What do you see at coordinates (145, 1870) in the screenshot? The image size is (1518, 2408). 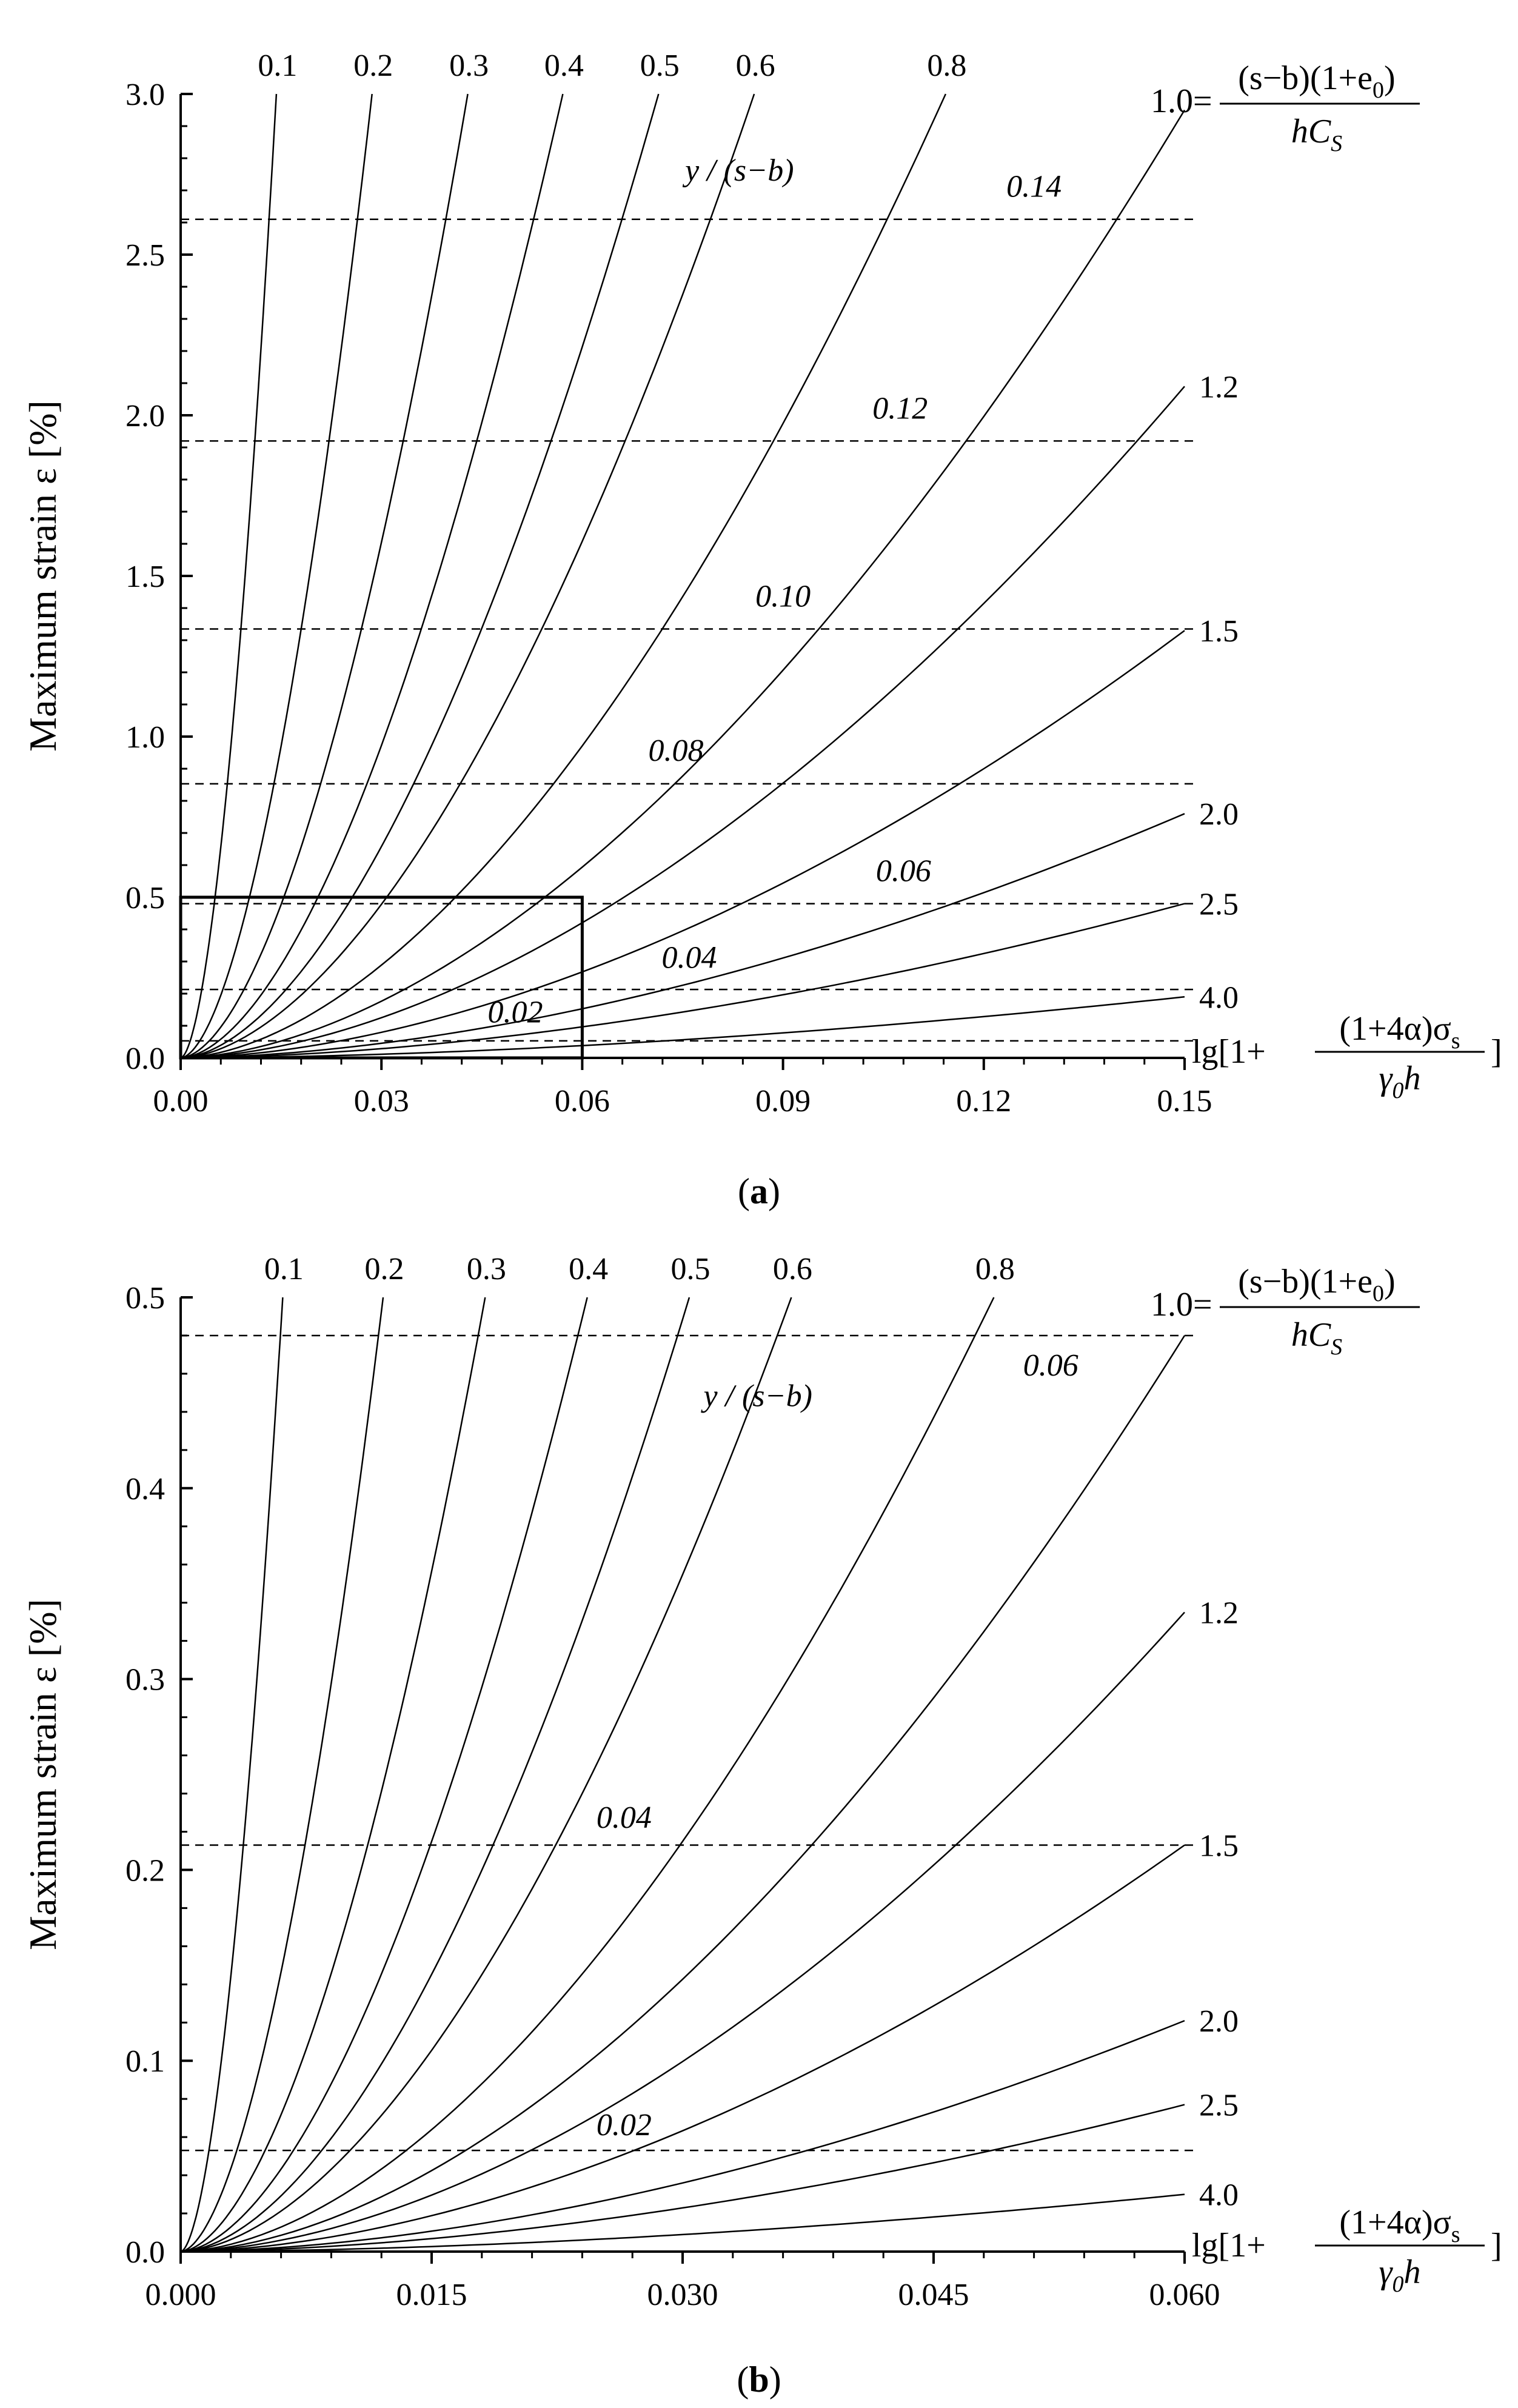 I see `y-tick-label: 0.2` at bounding box center [145, 1870].